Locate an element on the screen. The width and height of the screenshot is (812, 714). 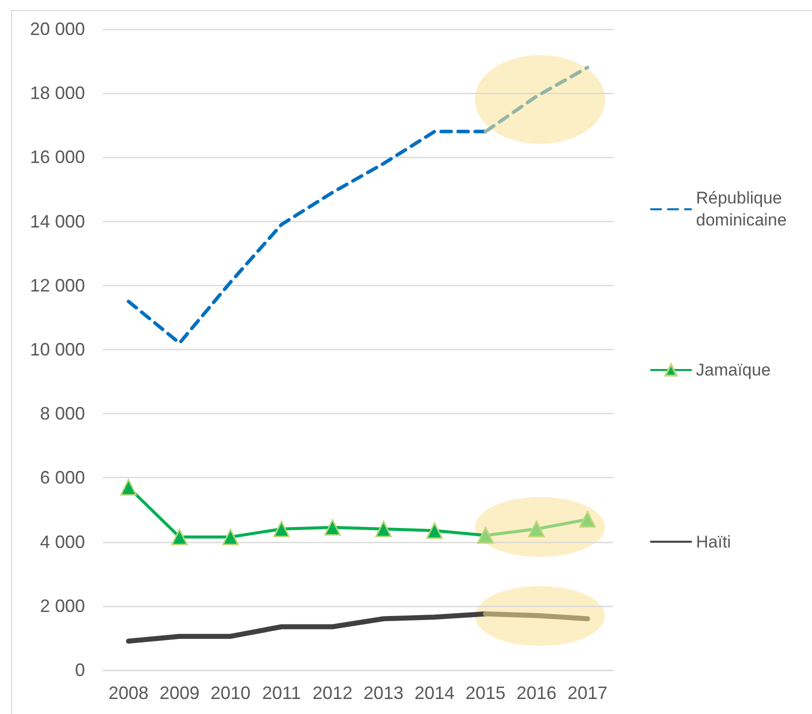
x-tick-label: 2013 is located at coordinates (383, 693).